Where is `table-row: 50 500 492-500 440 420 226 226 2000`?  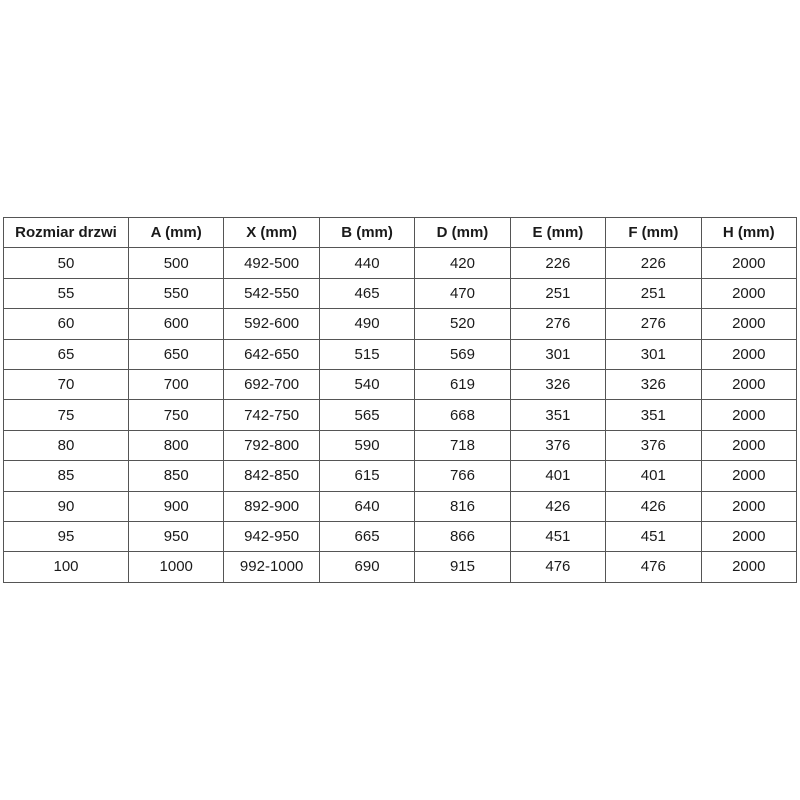 table-row: 50 500 492-500 440 420 226 226 2000 is located at coordinates (400, 263).